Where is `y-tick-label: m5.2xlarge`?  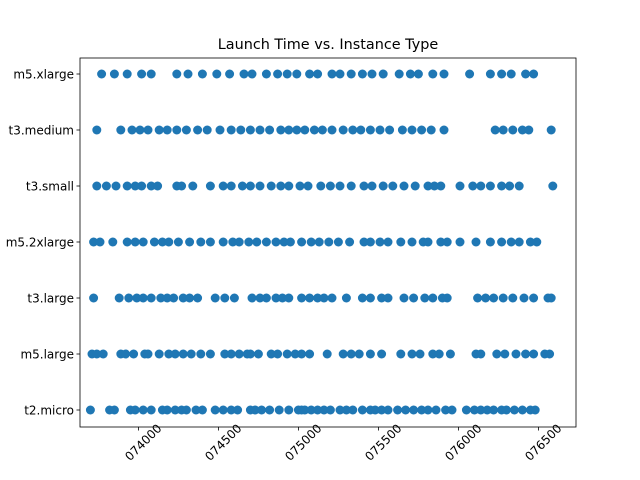 y-tick-label: m5.2xlarge is located at coordinates (40, 243).